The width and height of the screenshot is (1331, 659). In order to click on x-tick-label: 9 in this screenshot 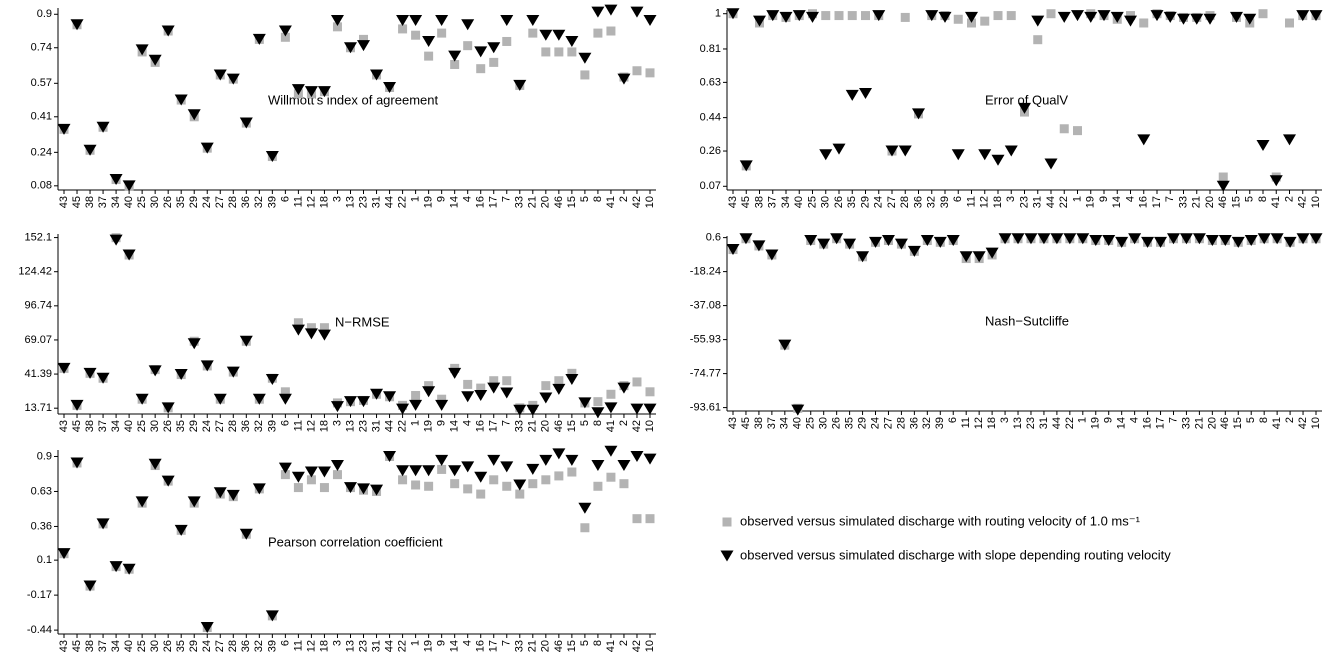, I will do `click(442, 423)`.